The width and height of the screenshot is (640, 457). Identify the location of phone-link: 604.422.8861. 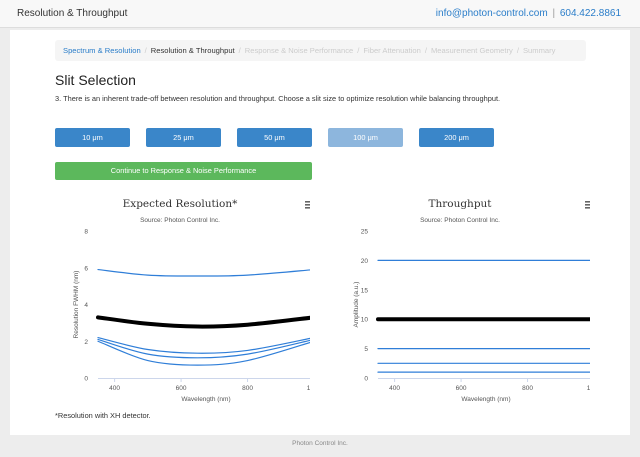
(590, 13).